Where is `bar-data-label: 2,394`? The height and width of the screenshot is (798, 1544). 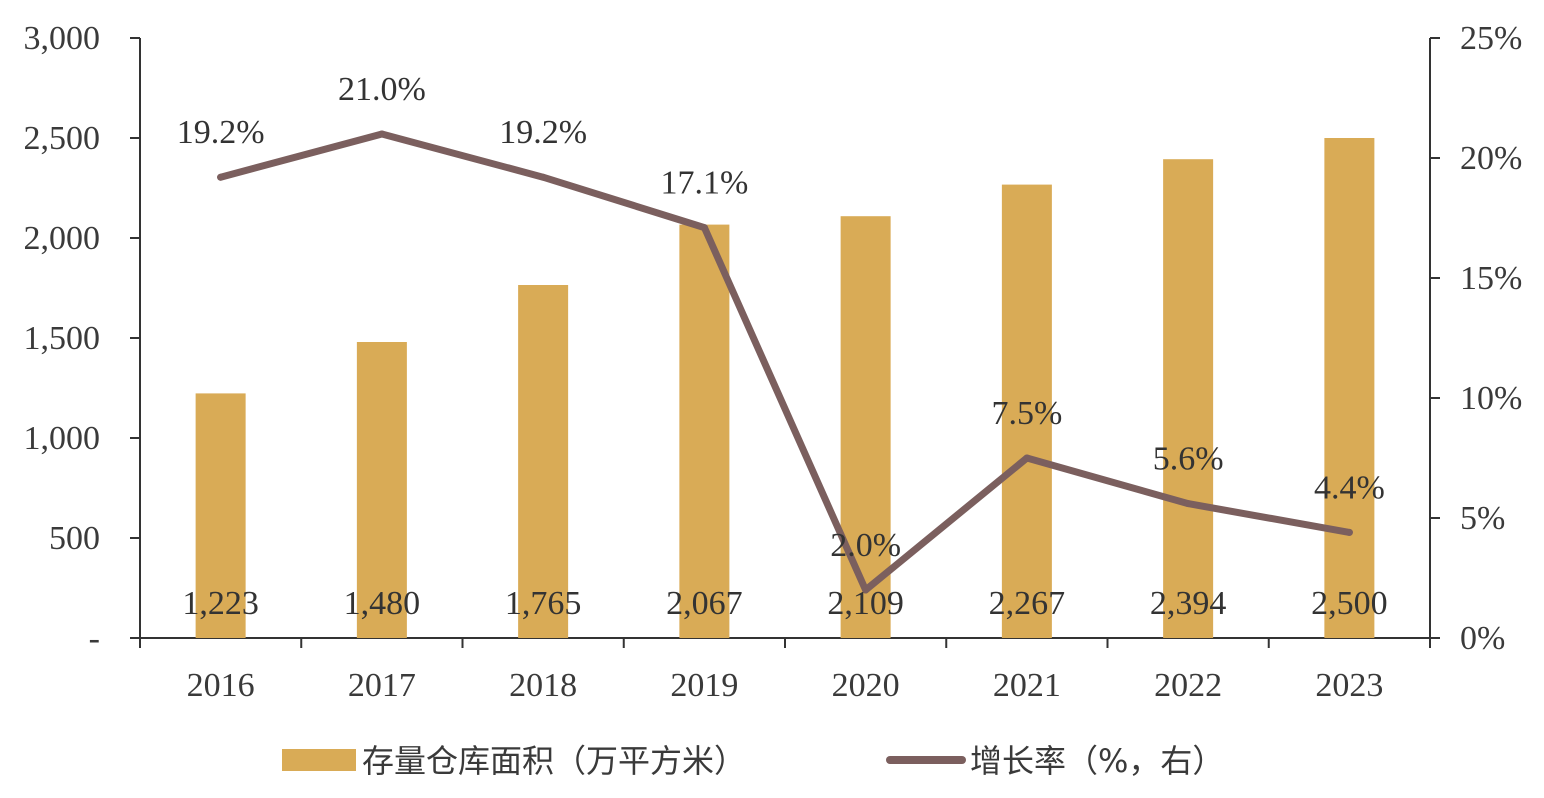 bar-data-label: 2,394 is located at coordinates (1188, 603).